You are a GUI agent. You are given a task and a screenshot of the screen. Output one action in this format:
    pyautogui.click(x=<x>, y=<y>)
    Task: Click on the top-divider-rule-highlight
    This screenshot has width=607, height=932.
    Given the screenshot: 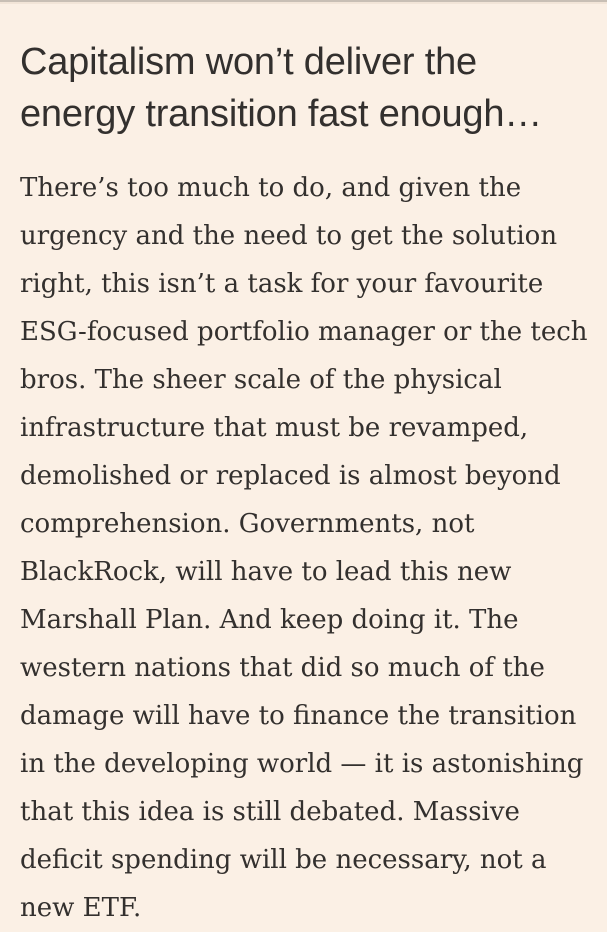 What is the action you would take?
    pyautogui.click(x=303, y=3)
    